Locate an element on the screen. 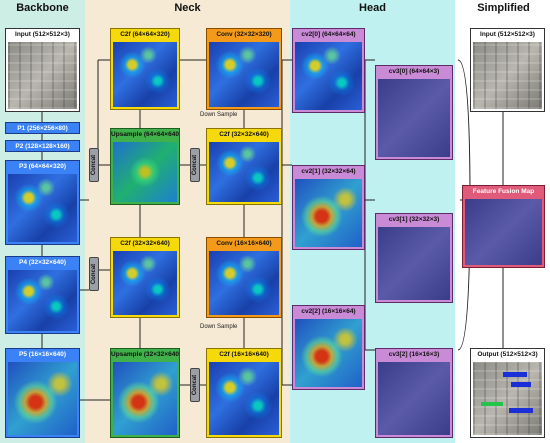  head-cv3-1: cv3[1] (32×32×3) is located at coordinates (414, 258).